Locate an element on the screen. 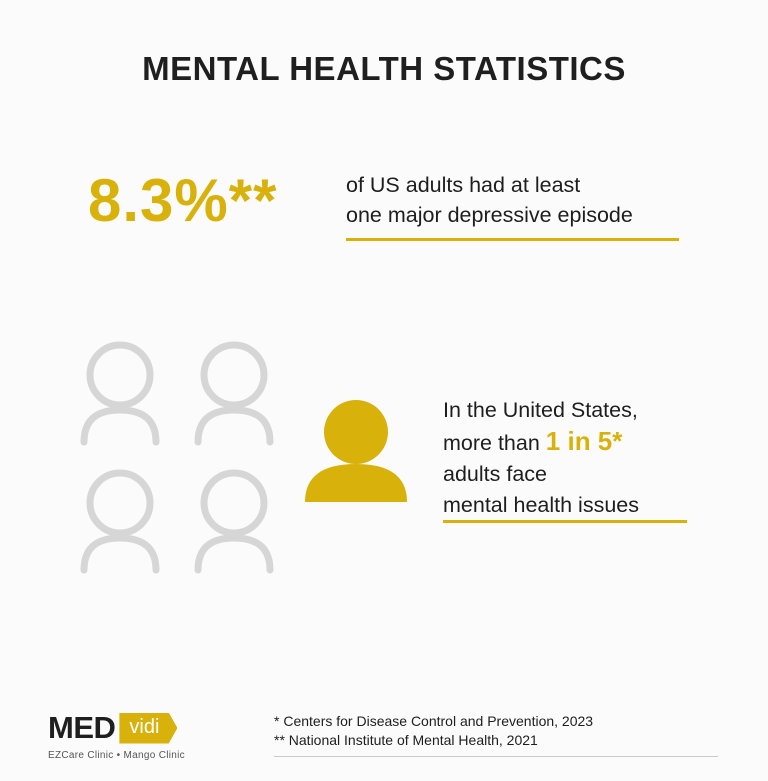 This screenshot has height=781, width=768. medvidi-logo: MED vidi is located at coordinates (113, 728).